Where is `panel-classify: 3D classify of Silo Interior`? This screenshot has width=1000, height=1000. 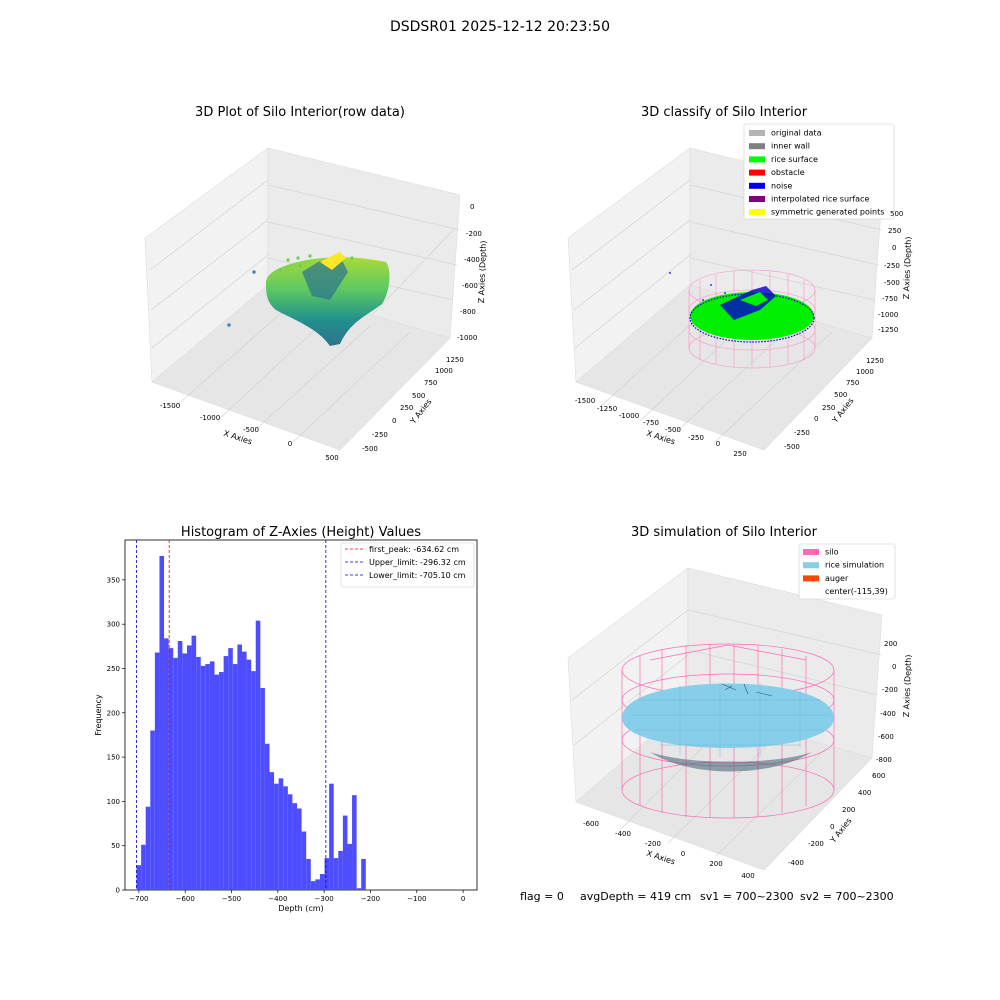 panel-classify: 3D classify of Silo Interior is located at coordinates (740, 281).